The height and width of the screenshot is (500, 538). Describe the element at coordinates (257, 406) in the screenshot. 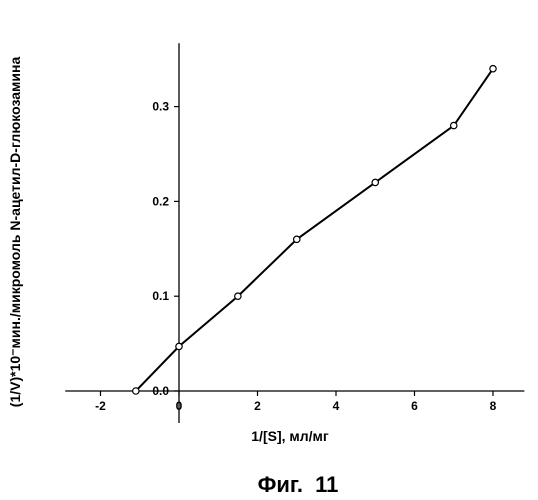

I see `x-tick-label: 2` at that location.